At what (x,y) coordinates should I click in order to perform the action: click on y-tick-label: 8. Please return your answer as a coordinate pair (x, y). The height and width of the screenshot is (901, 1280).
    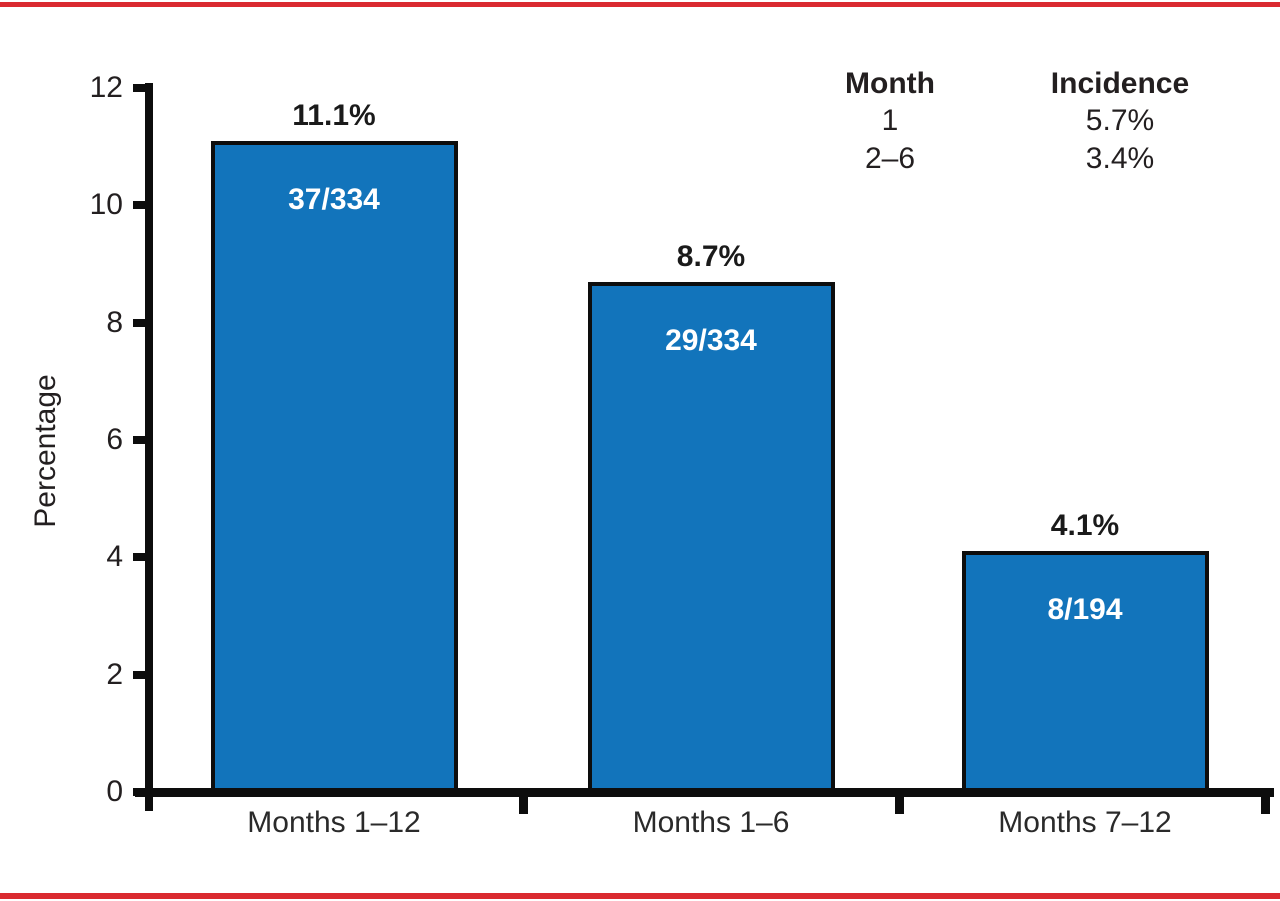
    Looking at the image, I should click on (114, 322).